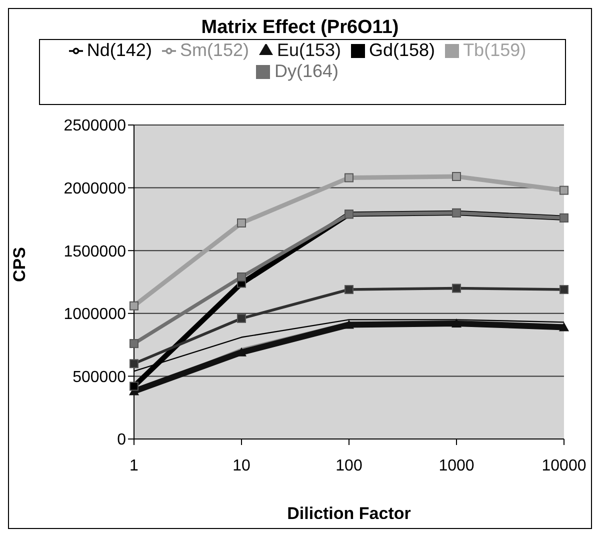 This screenshot has width=598, height=535. I want to click on legend-label: Tb(159), so click(494, 50).